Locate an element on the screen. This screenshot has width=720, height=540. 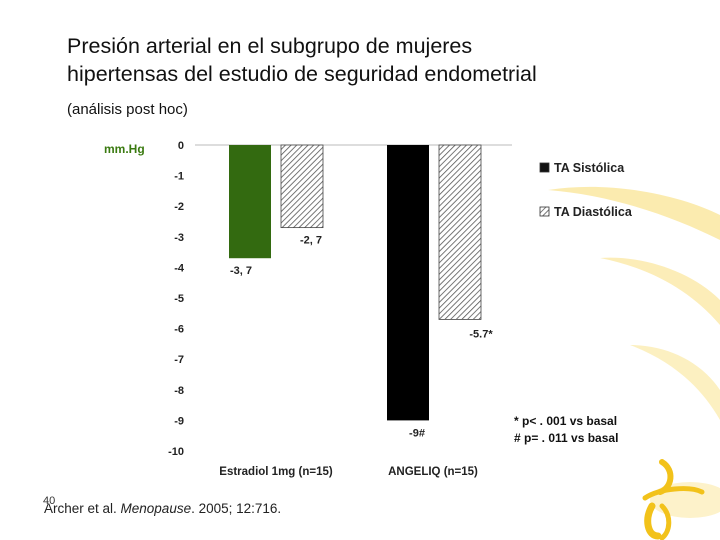
y-tick-label: -3 is located at coordinates (179, 238).